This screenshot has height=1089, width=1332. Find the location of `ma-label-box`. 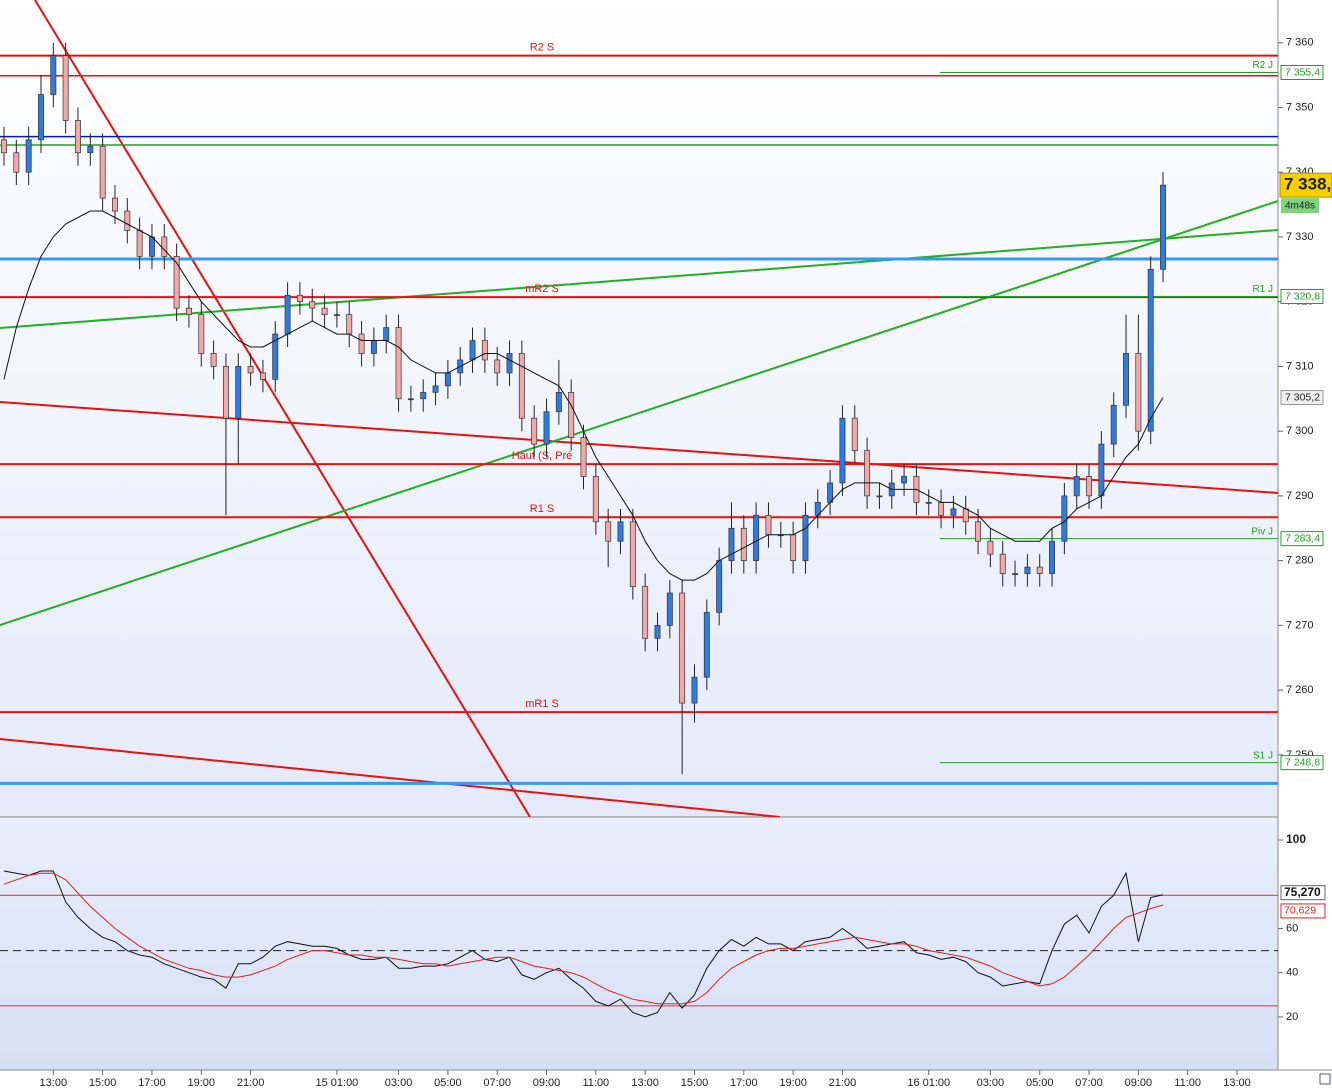

ma-label-box is located at coordinates (1302, 397).